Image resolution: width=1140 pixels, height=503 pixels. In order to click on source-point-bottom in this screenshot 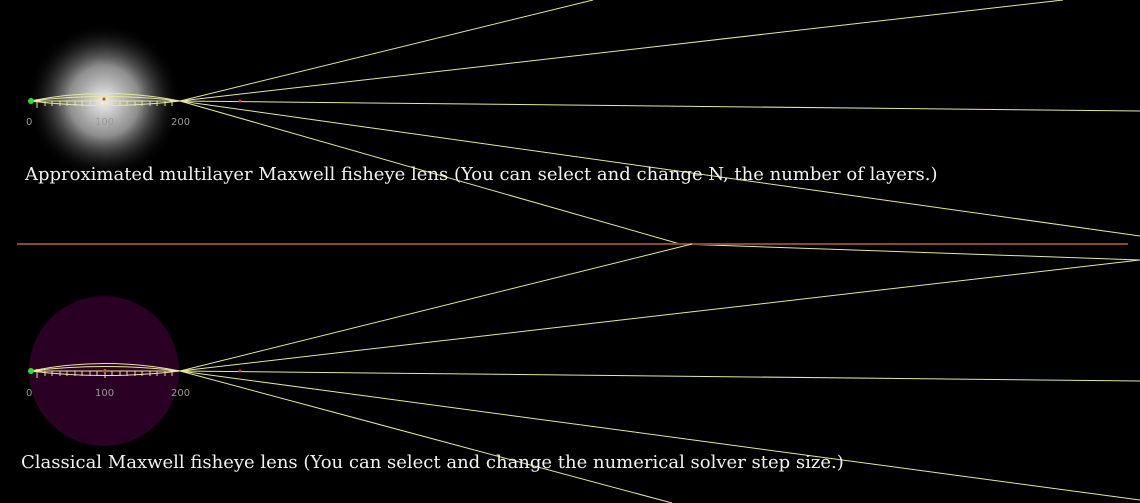, I will do `click(31, 371)`.